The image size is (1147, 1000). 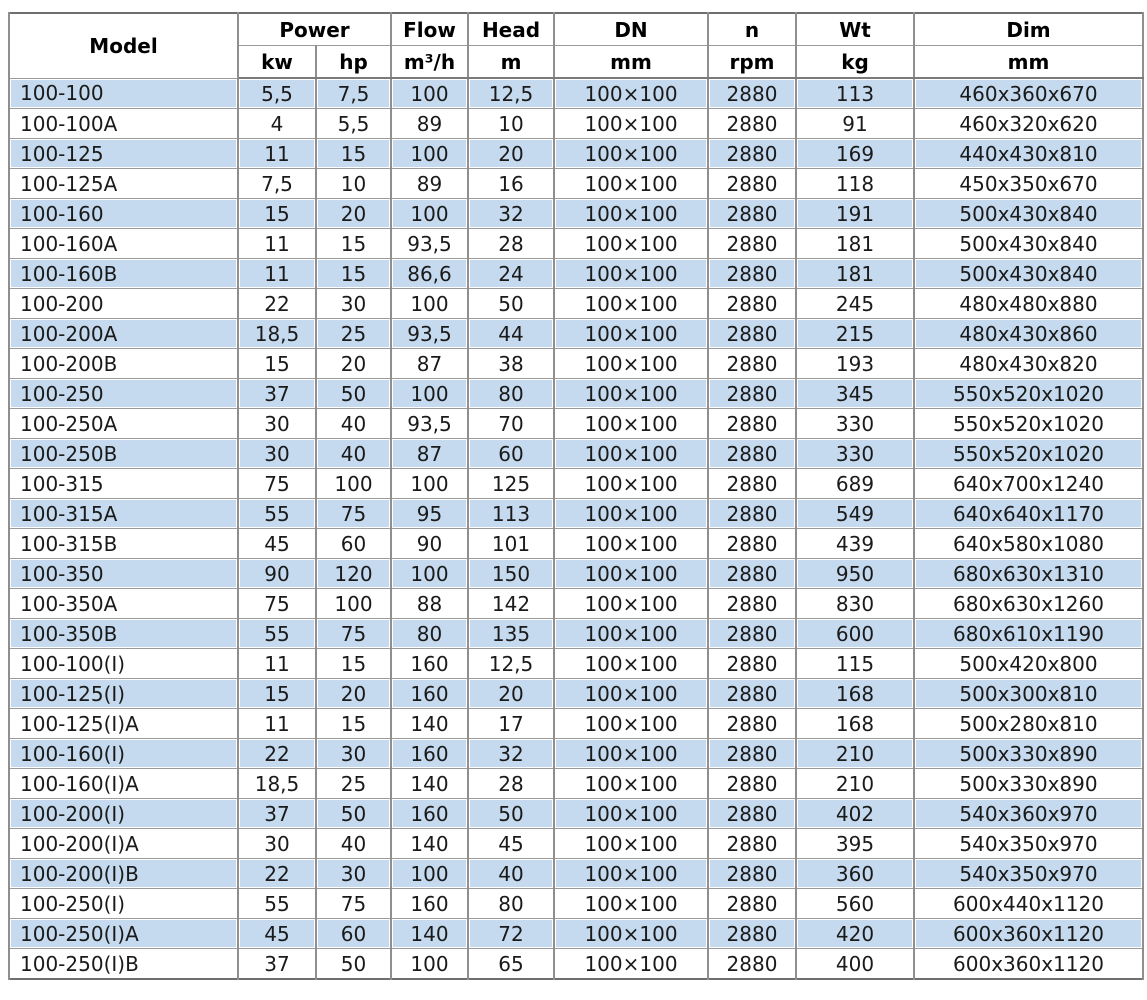 I want to click on data-cell: 640x700x1240, so click(x=1028, y=483).